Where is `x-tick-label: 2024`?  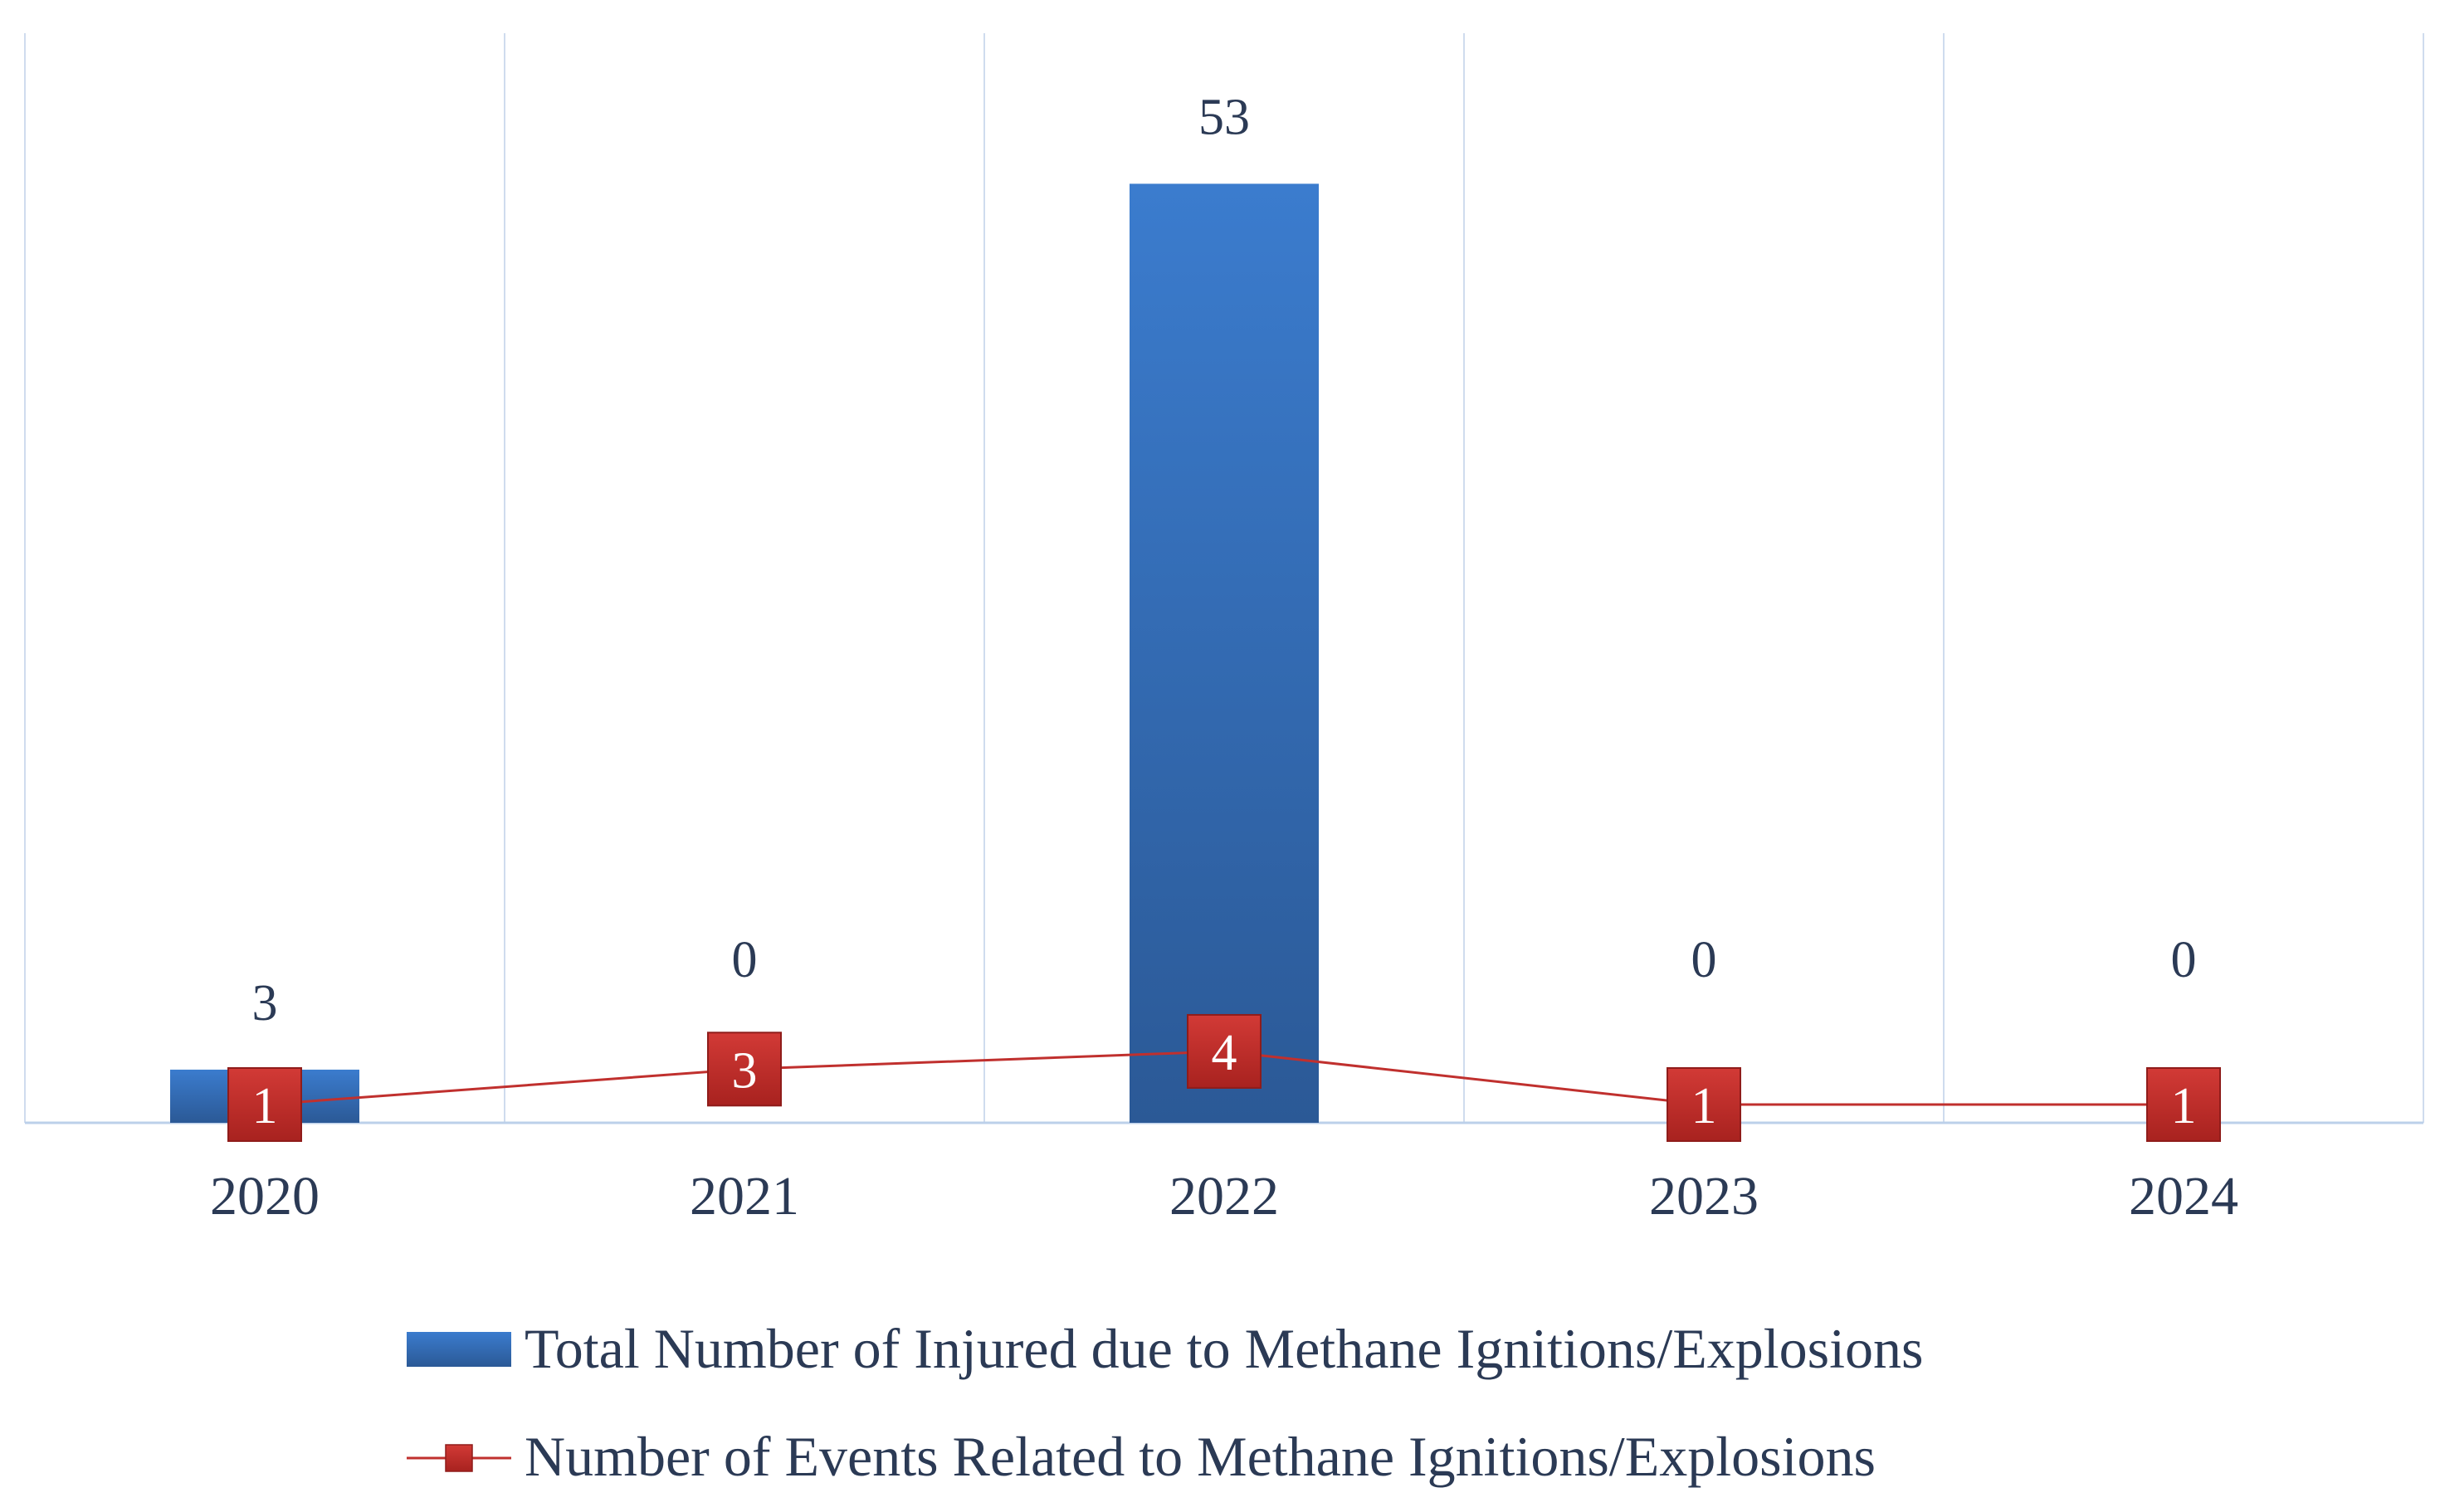 x-tick-label: 2024 is located at coordinates (2183, 1197).